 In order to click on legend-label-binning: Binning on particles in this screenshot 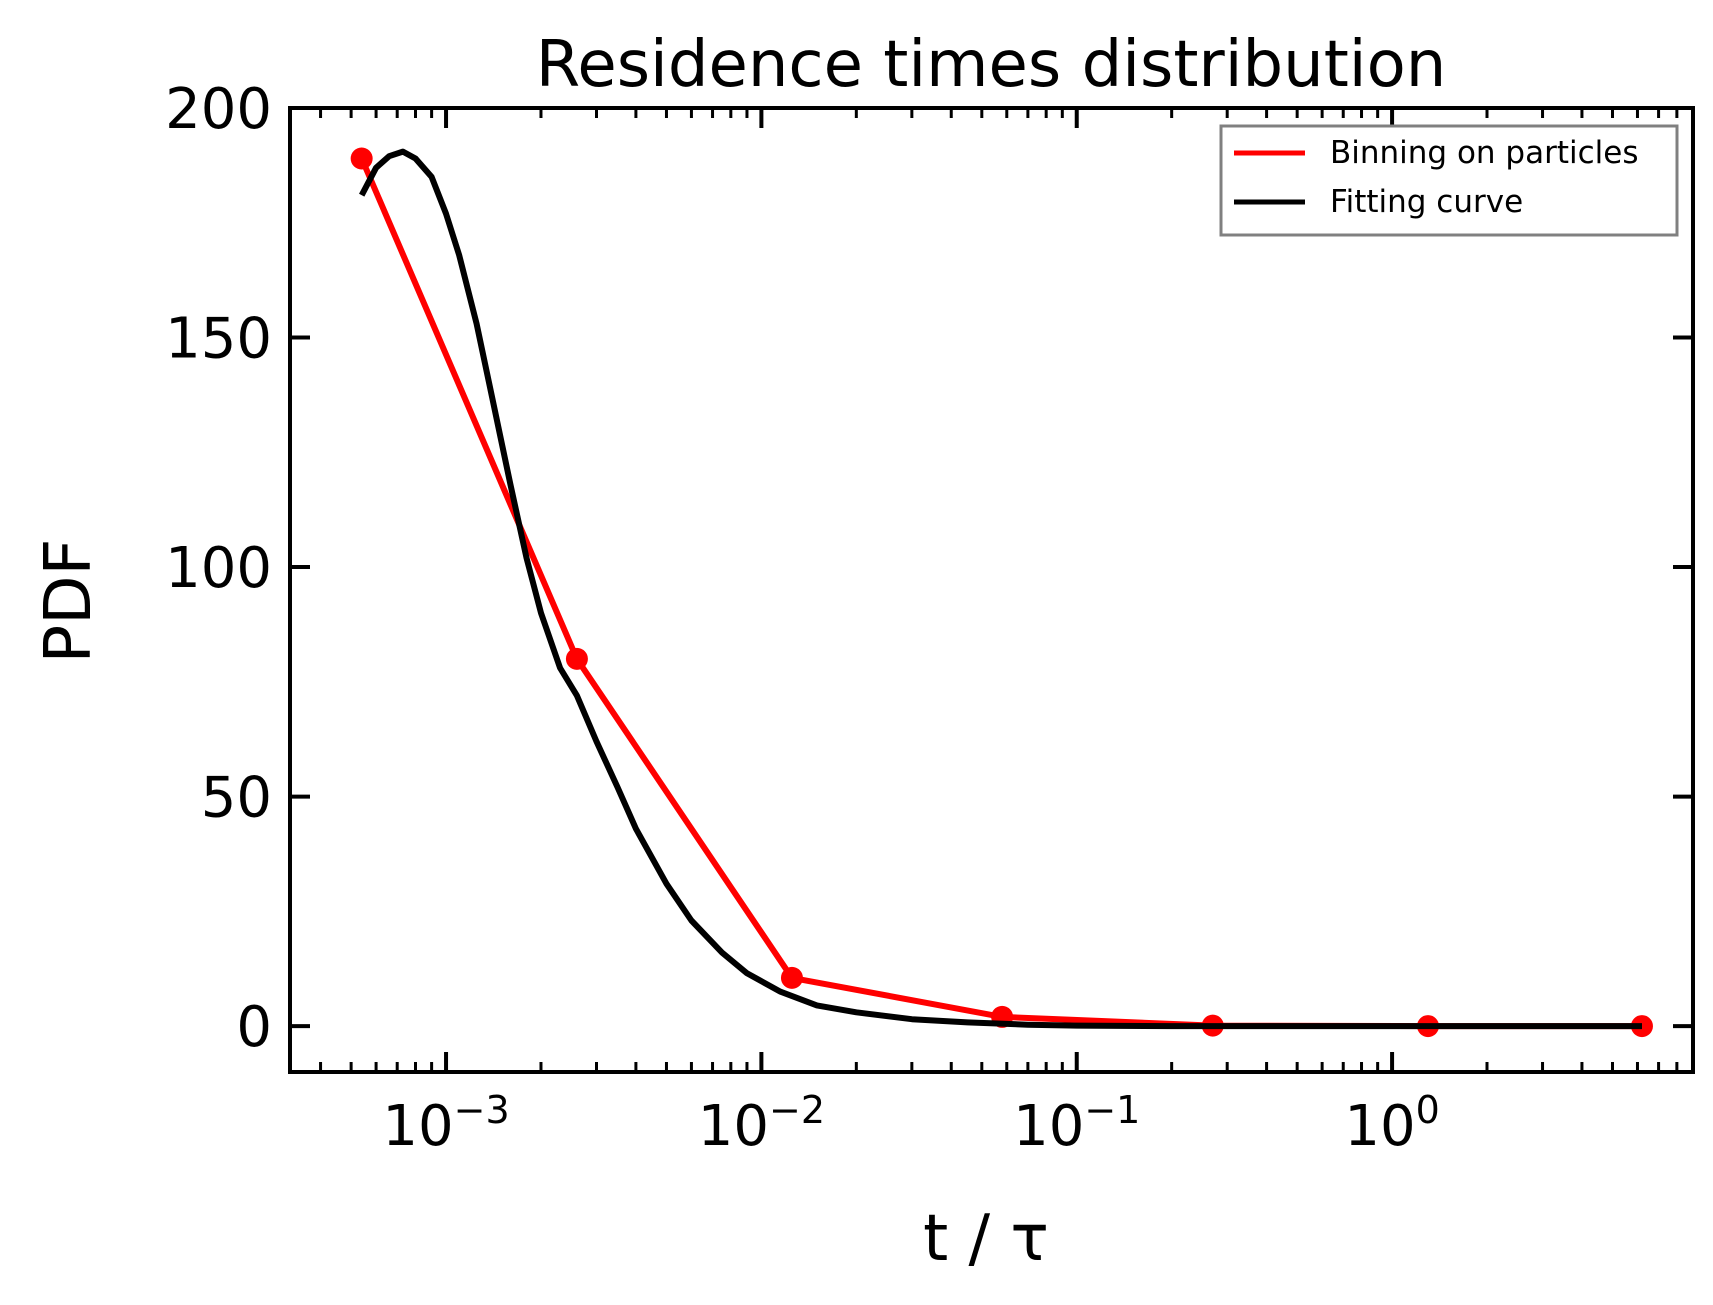, I will do `click(1484, 153)`.